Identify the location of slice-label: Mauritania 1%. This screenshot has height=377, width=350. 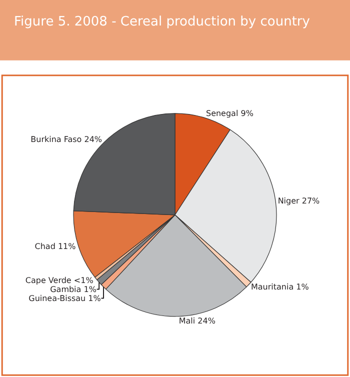
(280, 287).